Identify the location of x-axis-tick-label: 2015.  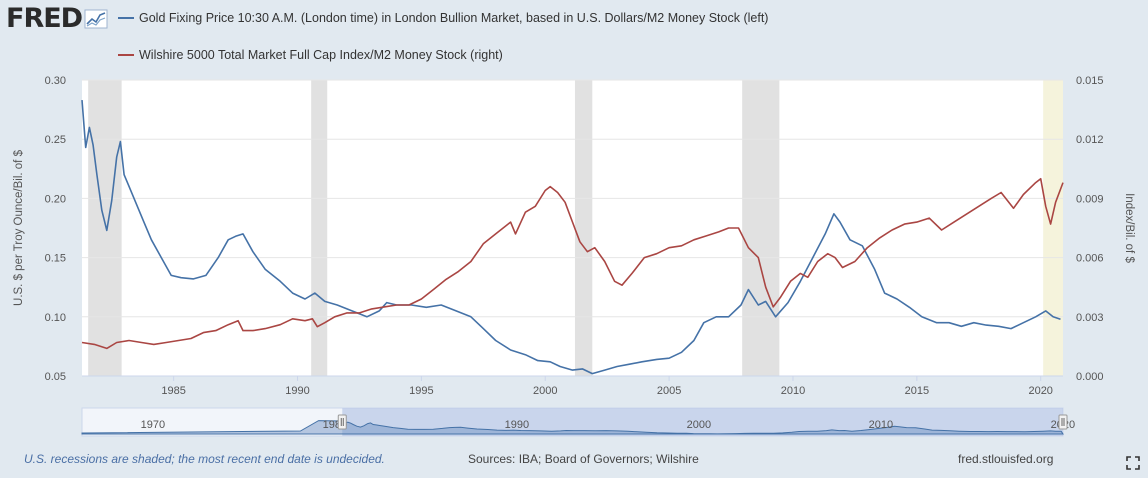
(917, 391).